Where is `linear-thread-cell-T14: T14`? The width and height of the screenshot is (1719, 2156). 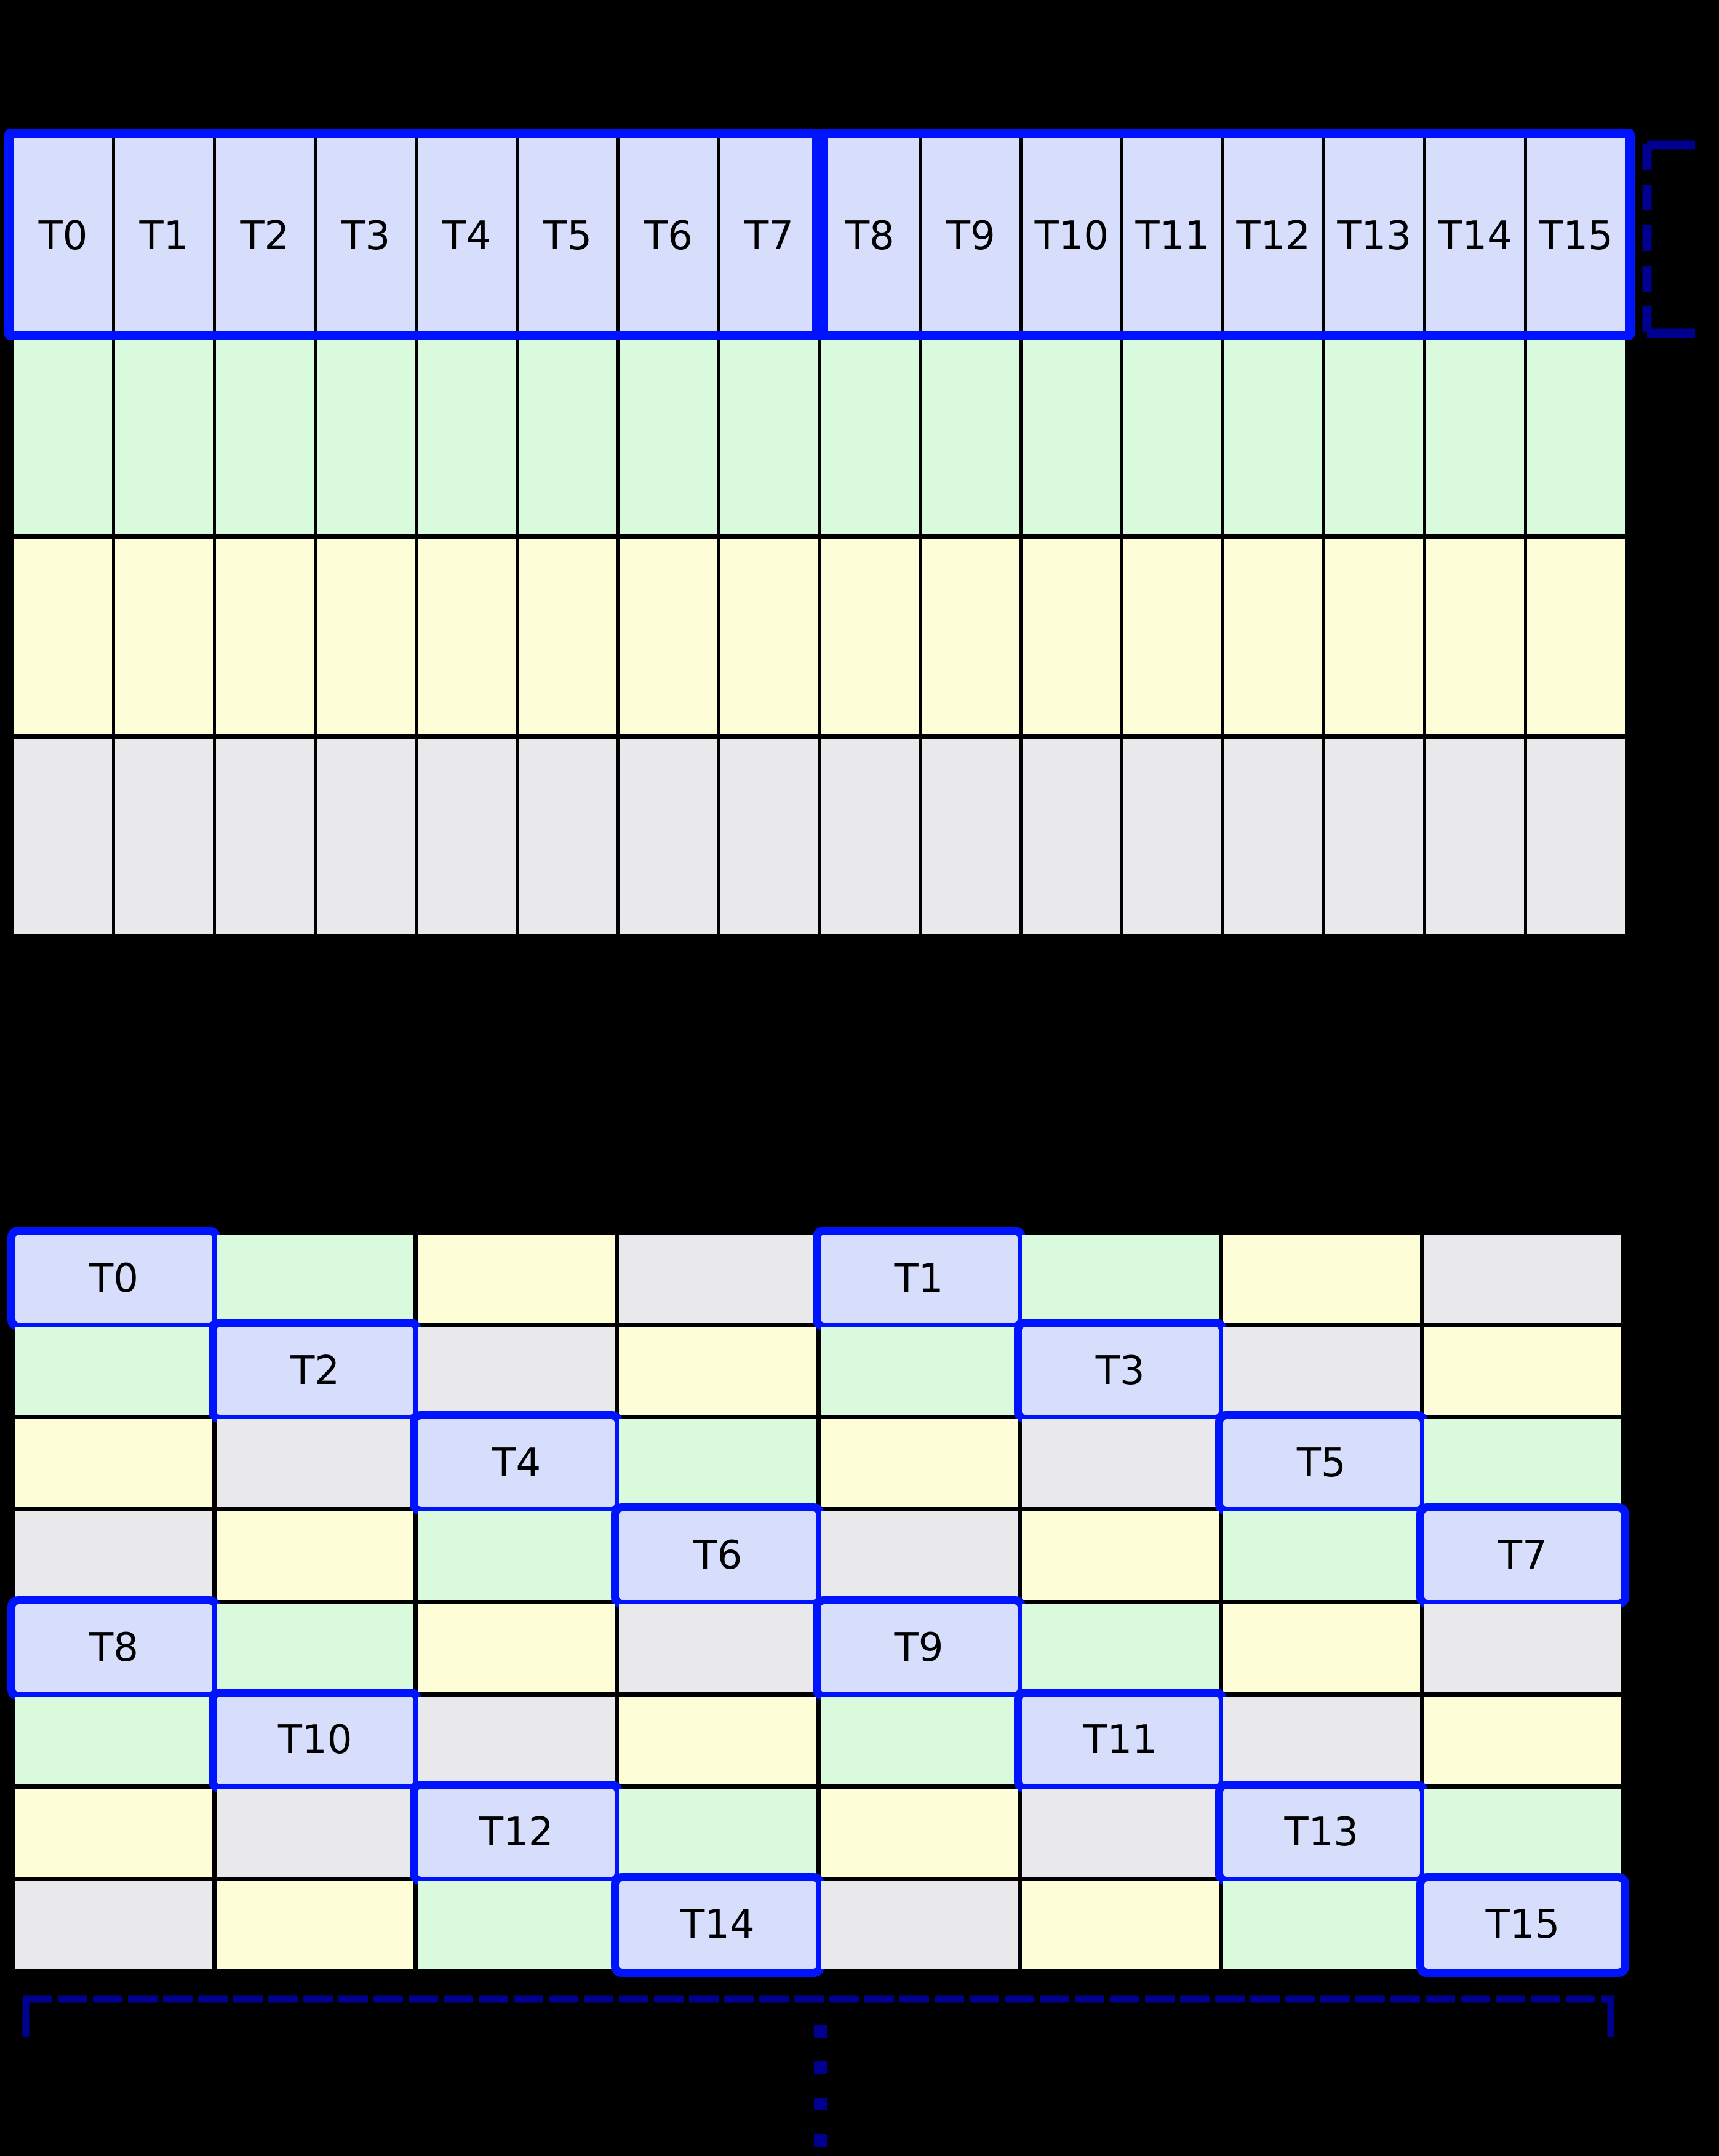 linear-thread-cell-T14: T14 is located at coordinates (1476, 236).